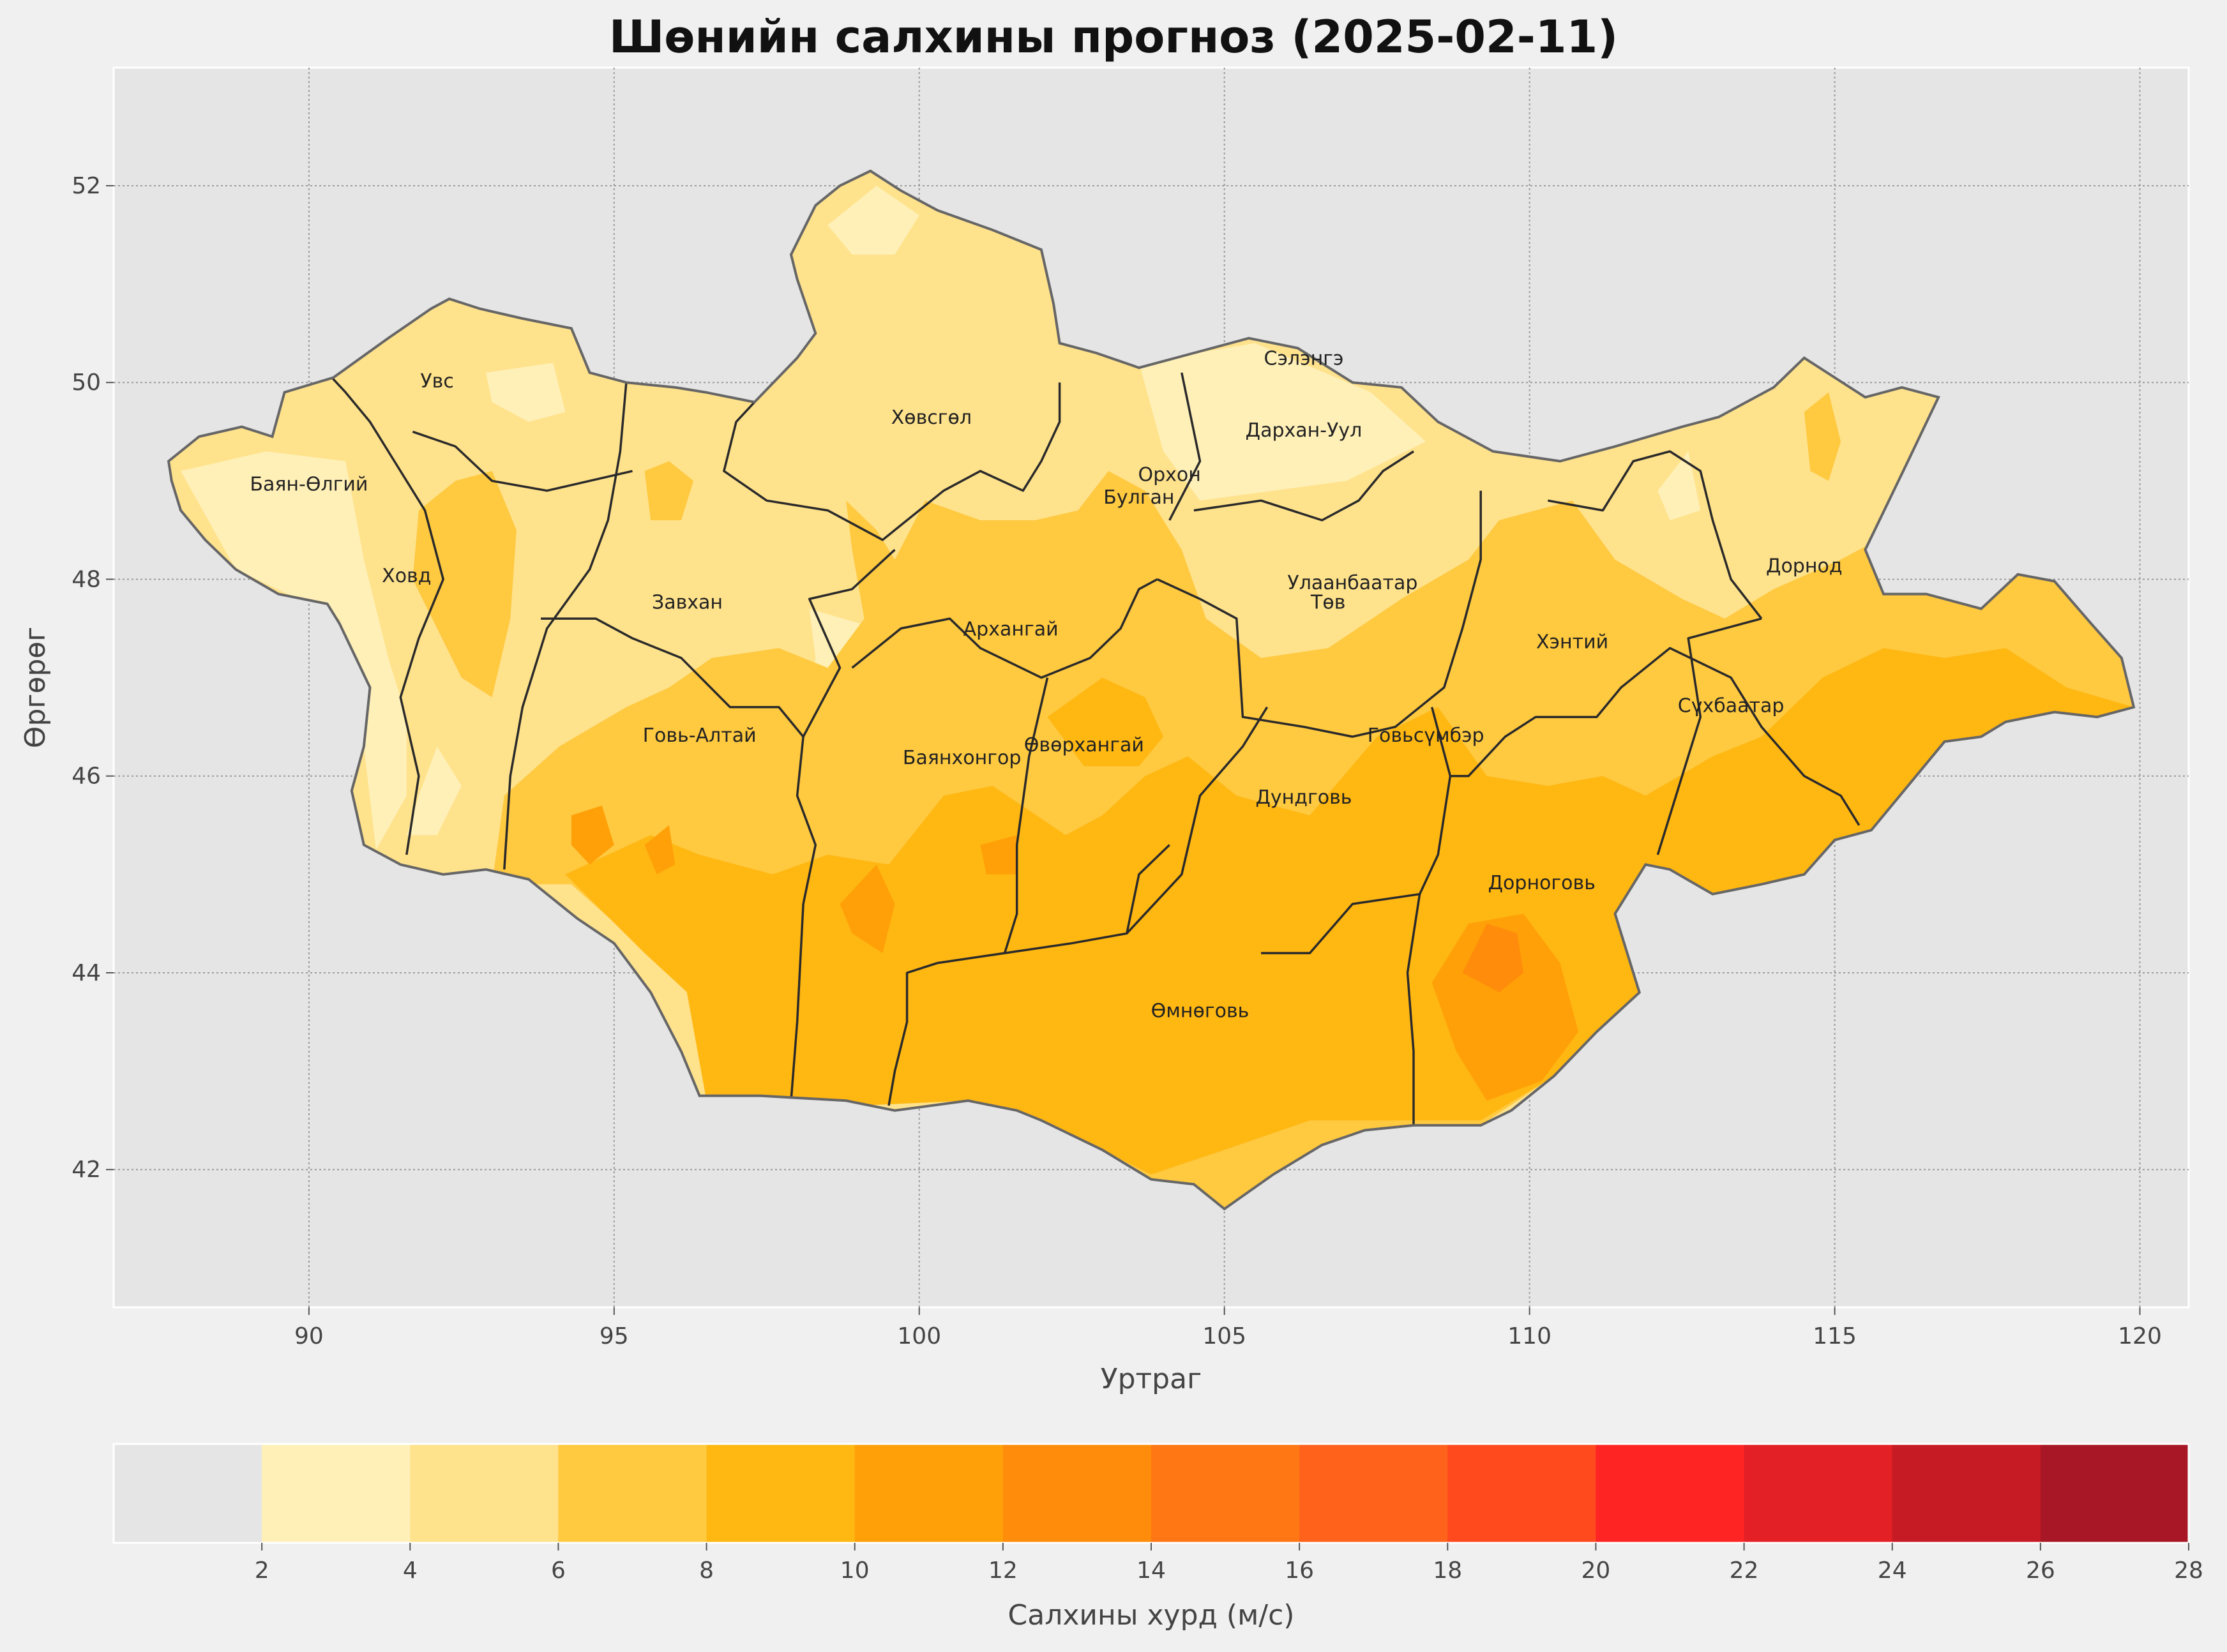 This screenshot has height=1652, width=2227. I want to click on colorbar-label: Салхины хурд (м/с), so click(1151, 1615).